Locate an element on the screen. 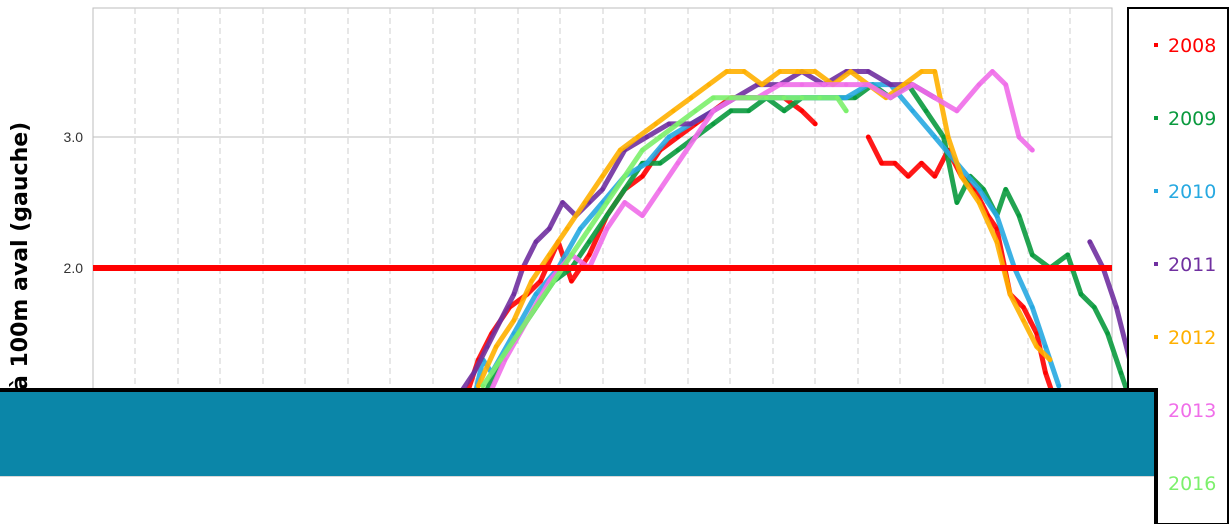  legend-label-2016: 2016 is located at coordinates (1192, 484).